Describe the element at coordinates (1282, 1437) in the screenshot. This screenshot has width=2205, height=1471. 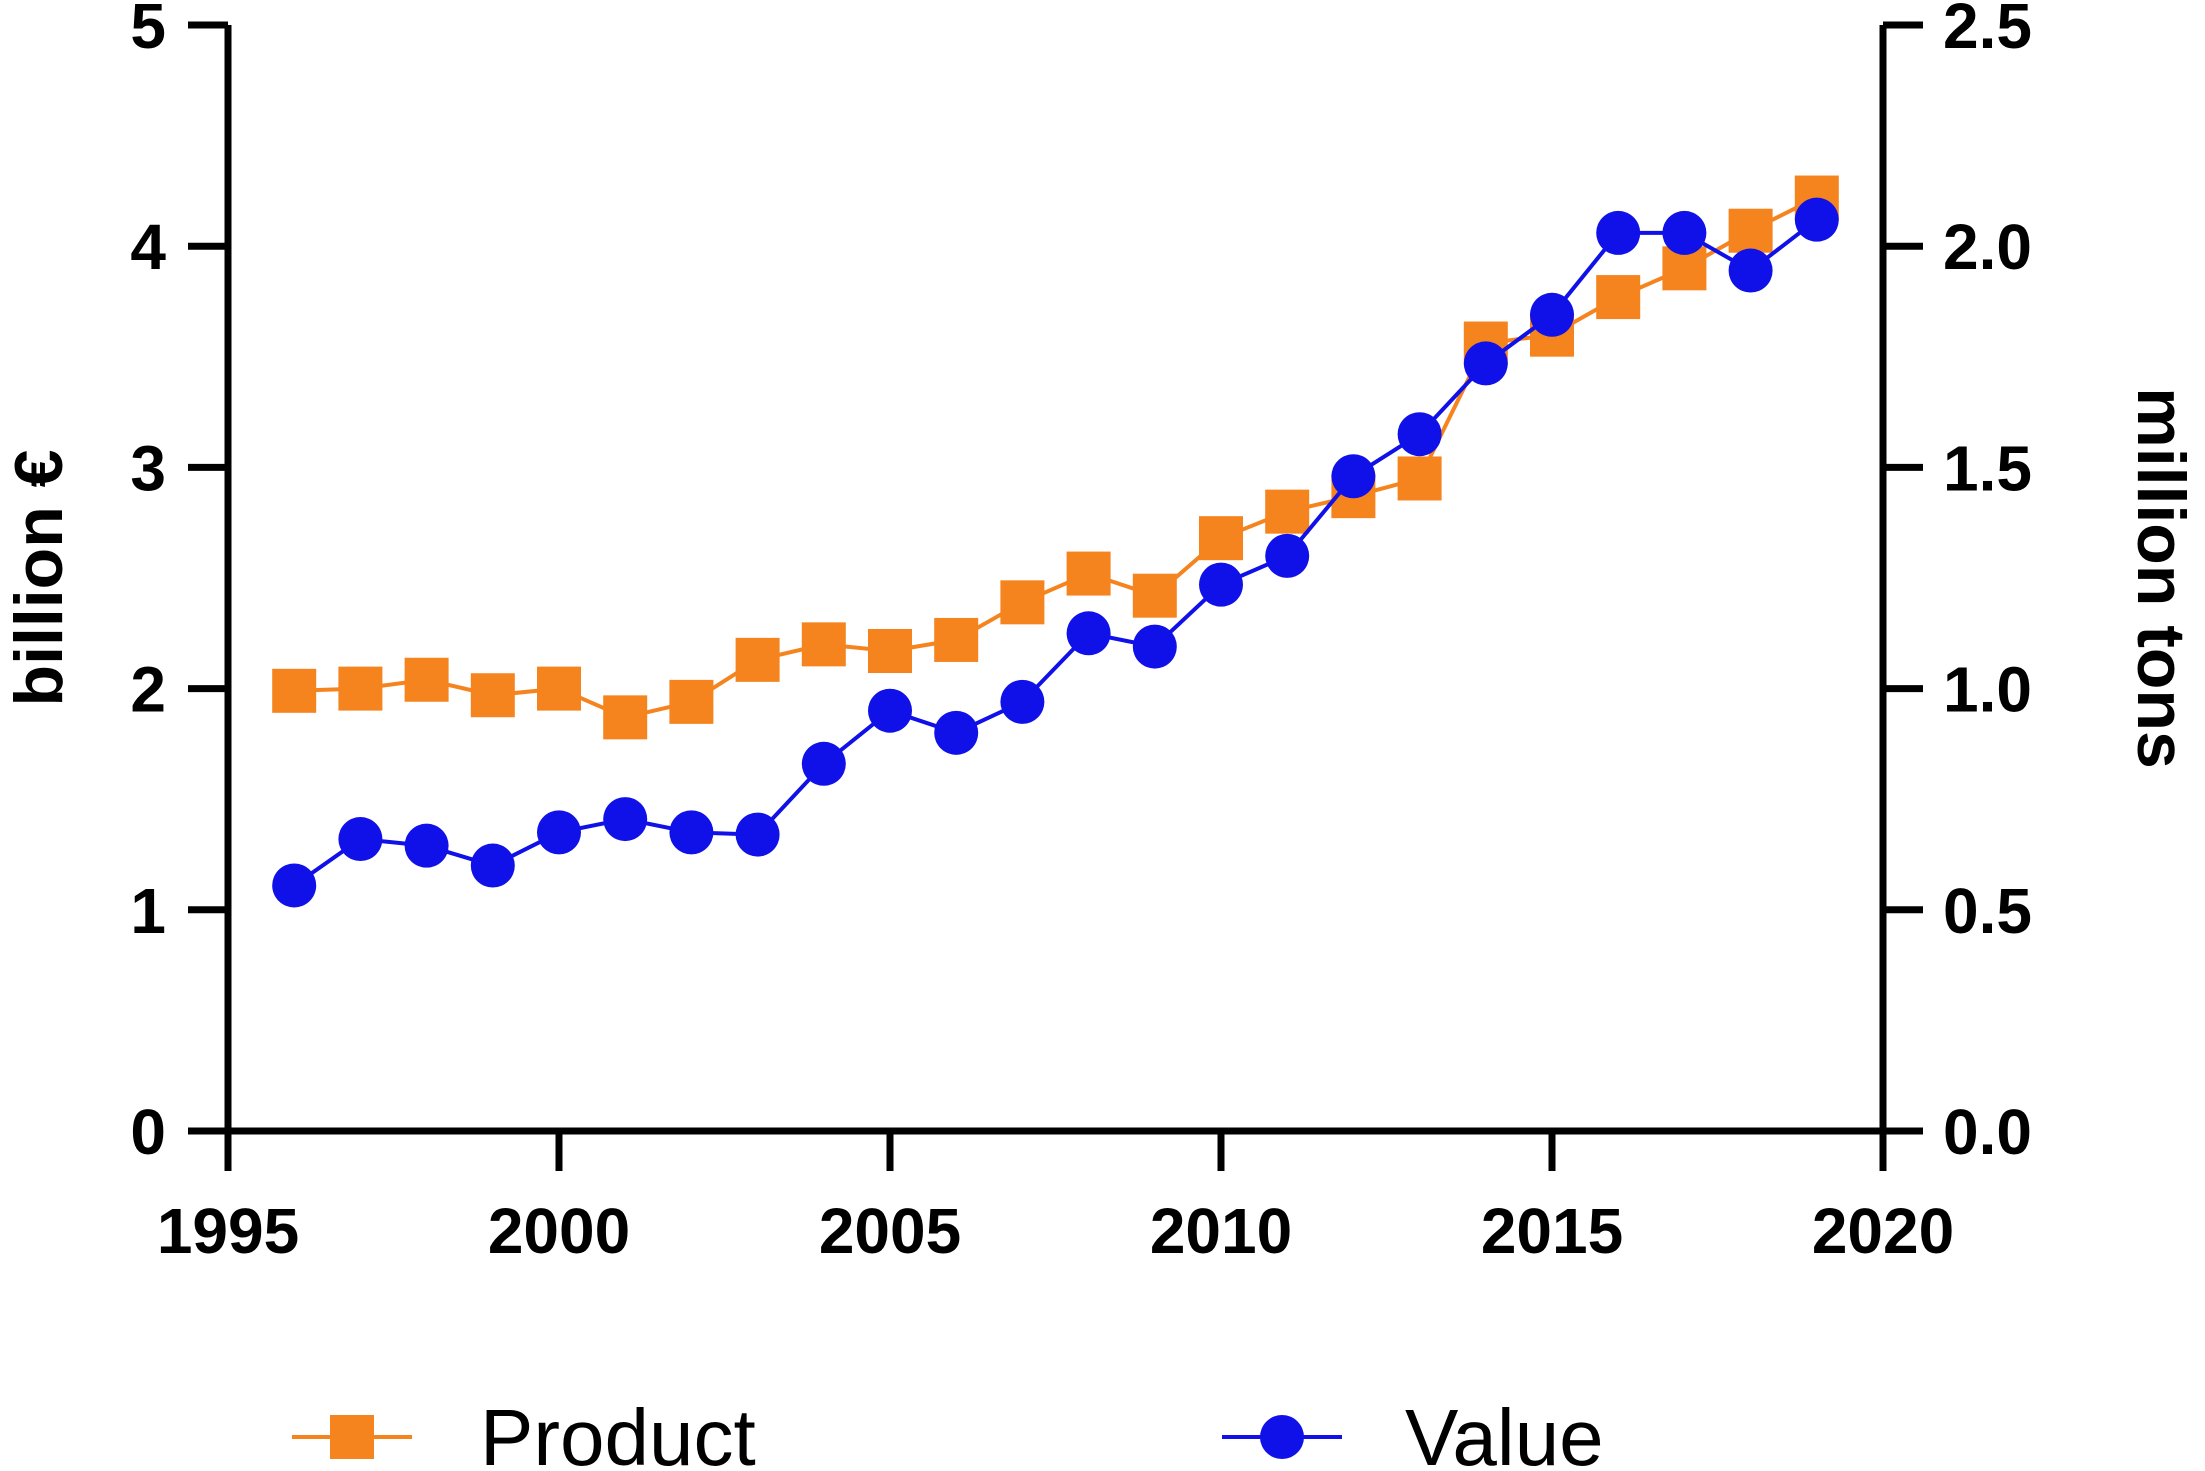
I see `legend-marker-value` at that location.